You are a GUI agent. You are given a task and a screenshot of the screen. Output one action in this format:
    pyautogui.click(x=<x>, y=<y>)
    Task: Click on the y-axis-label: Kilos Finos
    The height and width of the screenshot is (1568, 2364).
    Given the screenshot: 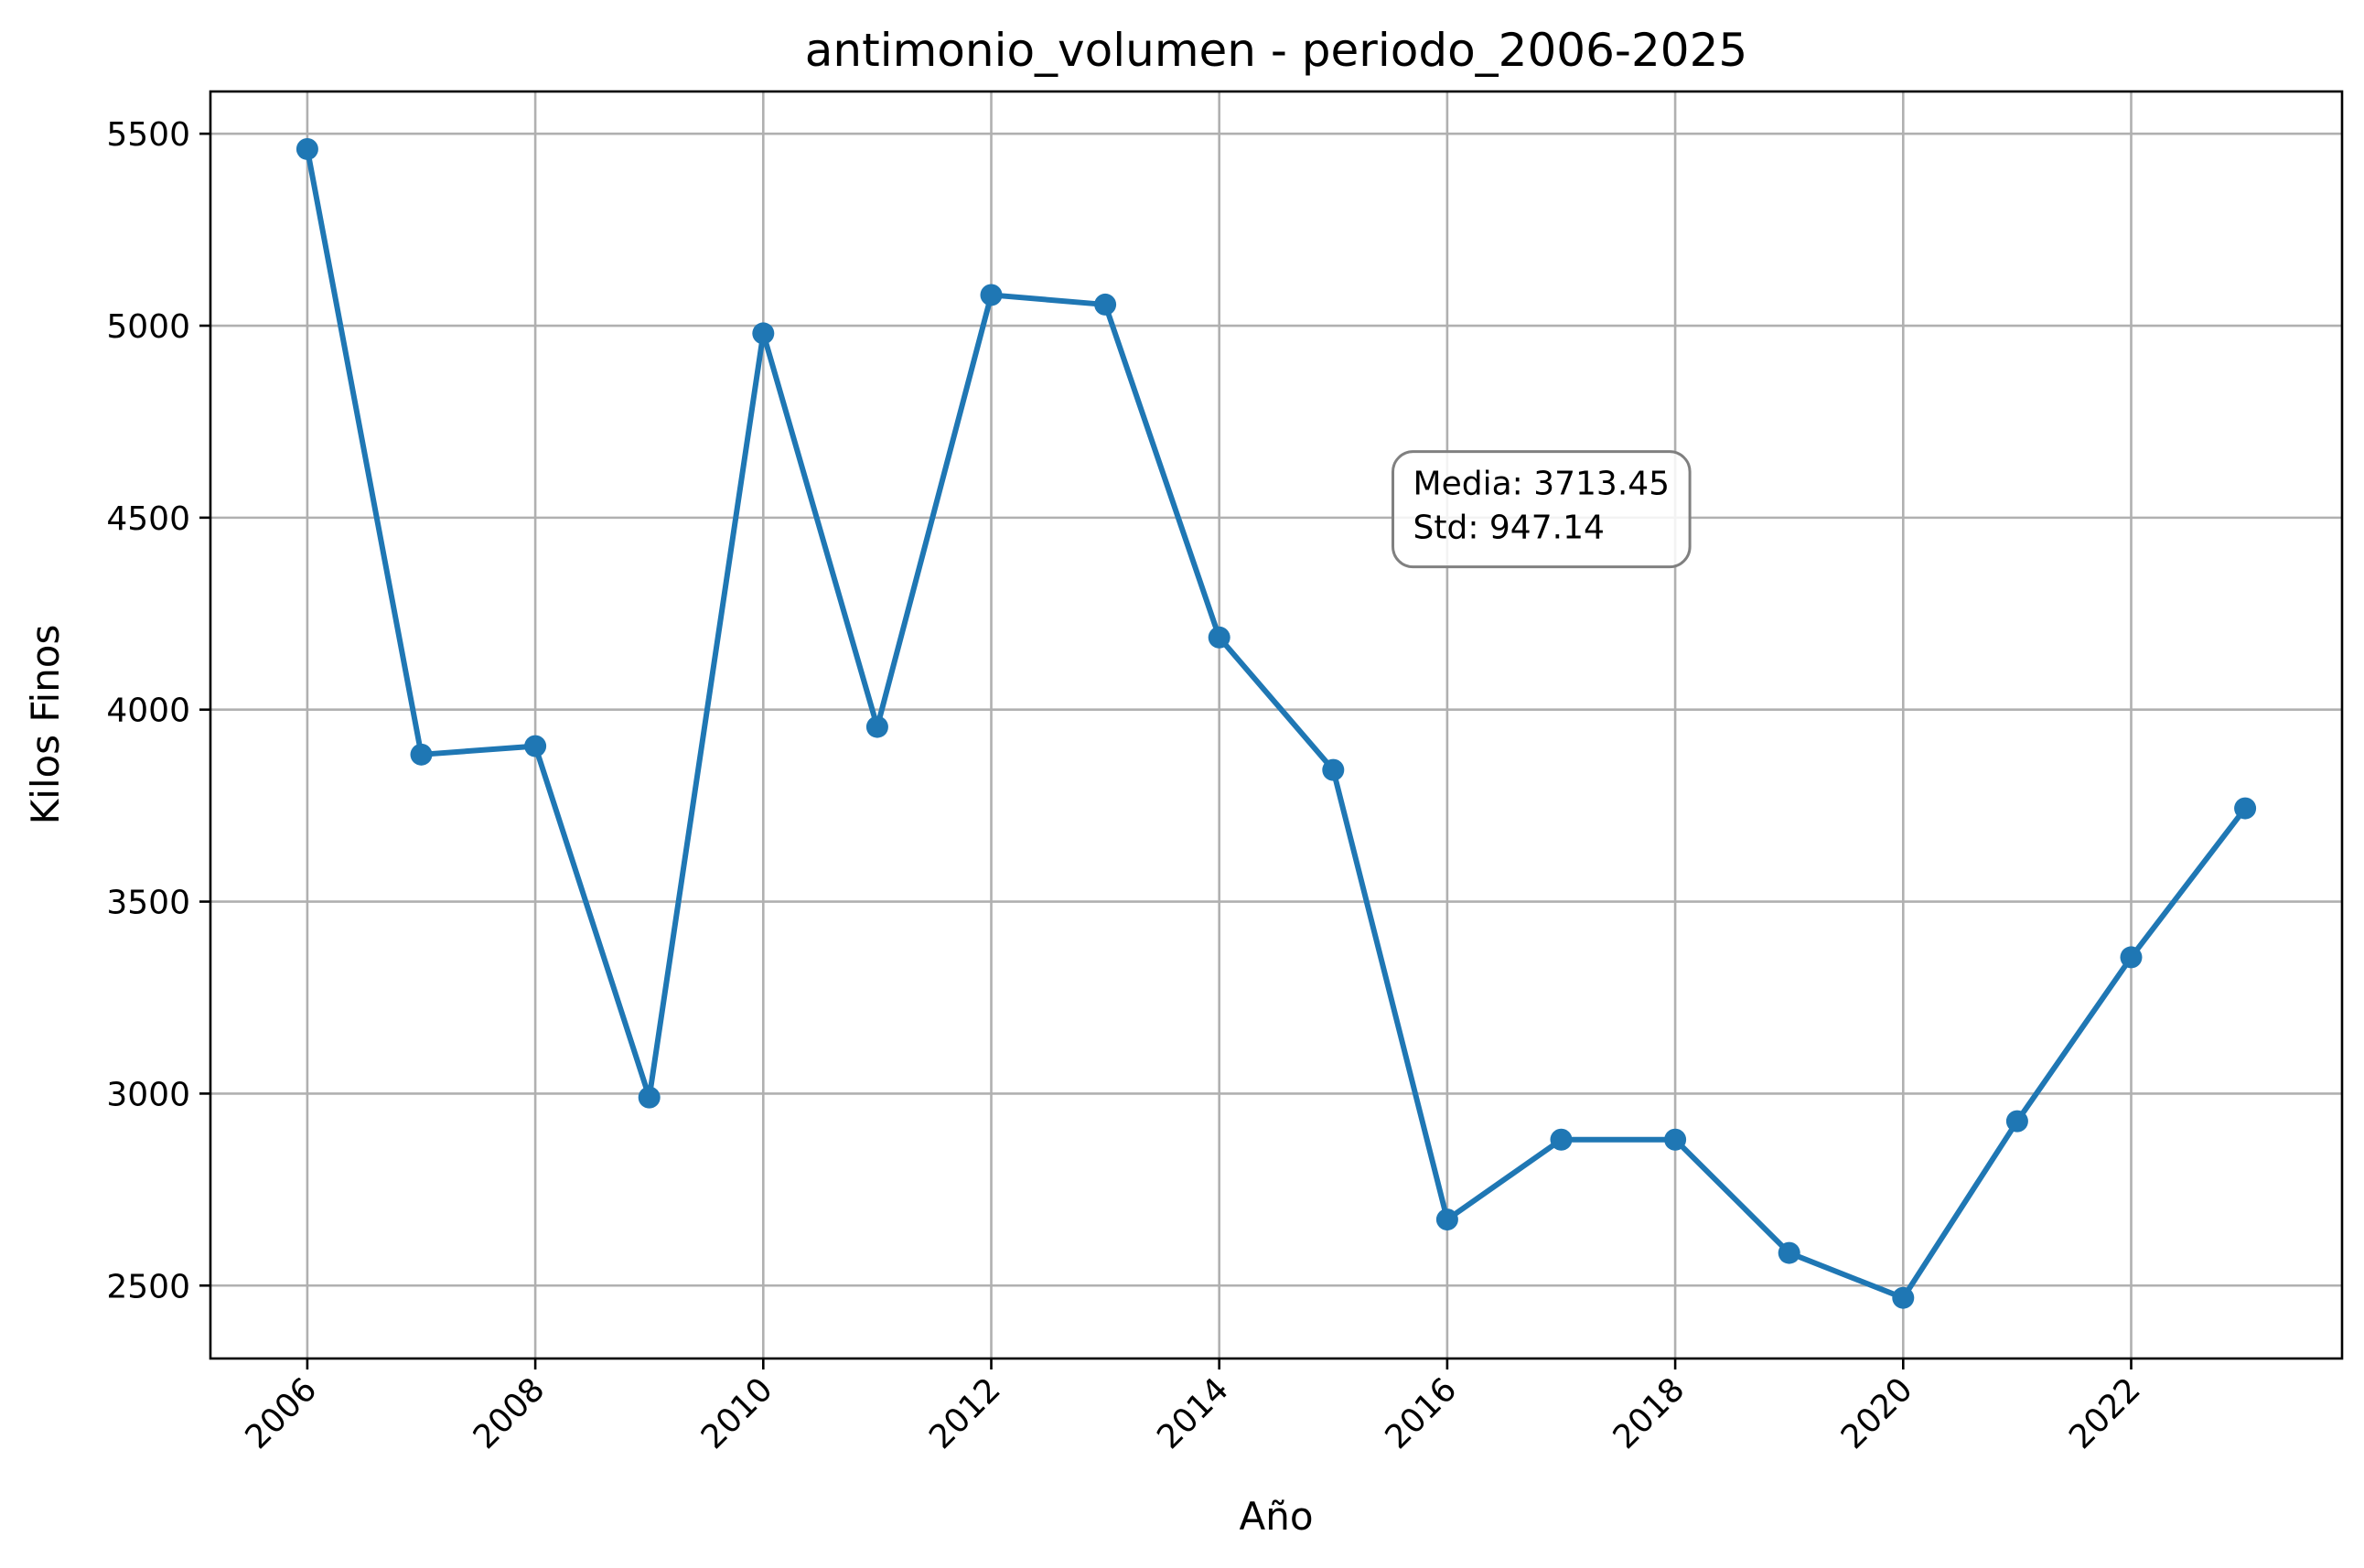 What is the action you would take?
    pyautogui.click(x=45, y=725)
    